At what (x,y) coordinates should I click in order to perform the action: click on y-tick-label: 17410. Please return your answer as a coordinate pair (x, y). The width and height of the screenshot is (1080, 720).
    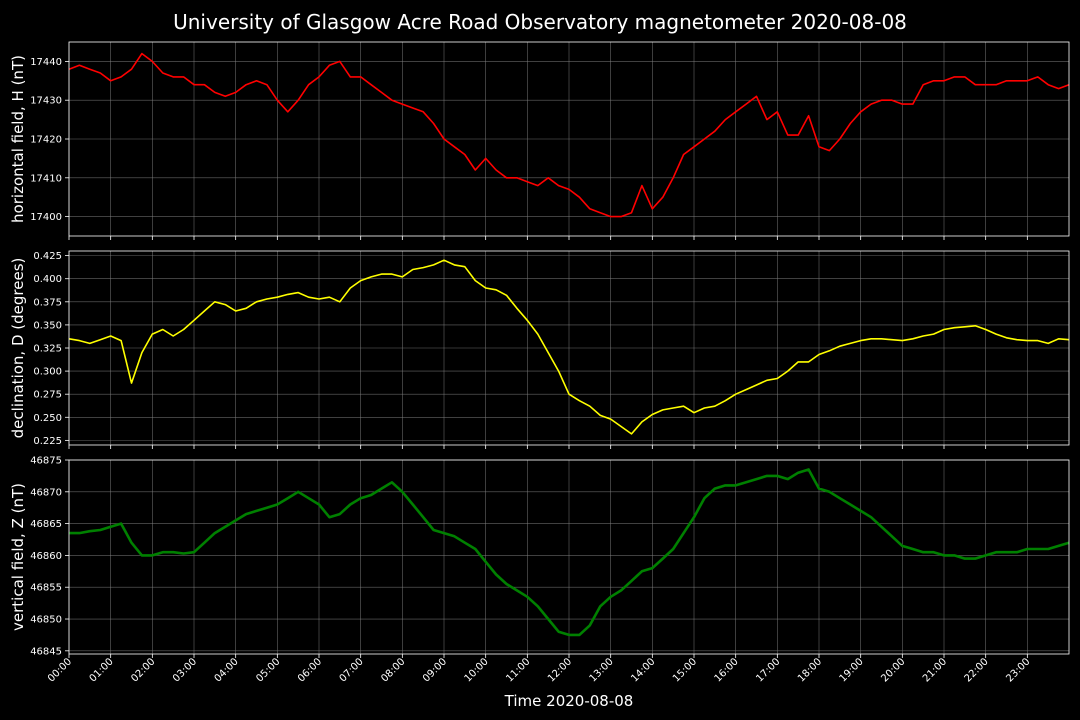
    Looking at the image, I should click on (46, 178).